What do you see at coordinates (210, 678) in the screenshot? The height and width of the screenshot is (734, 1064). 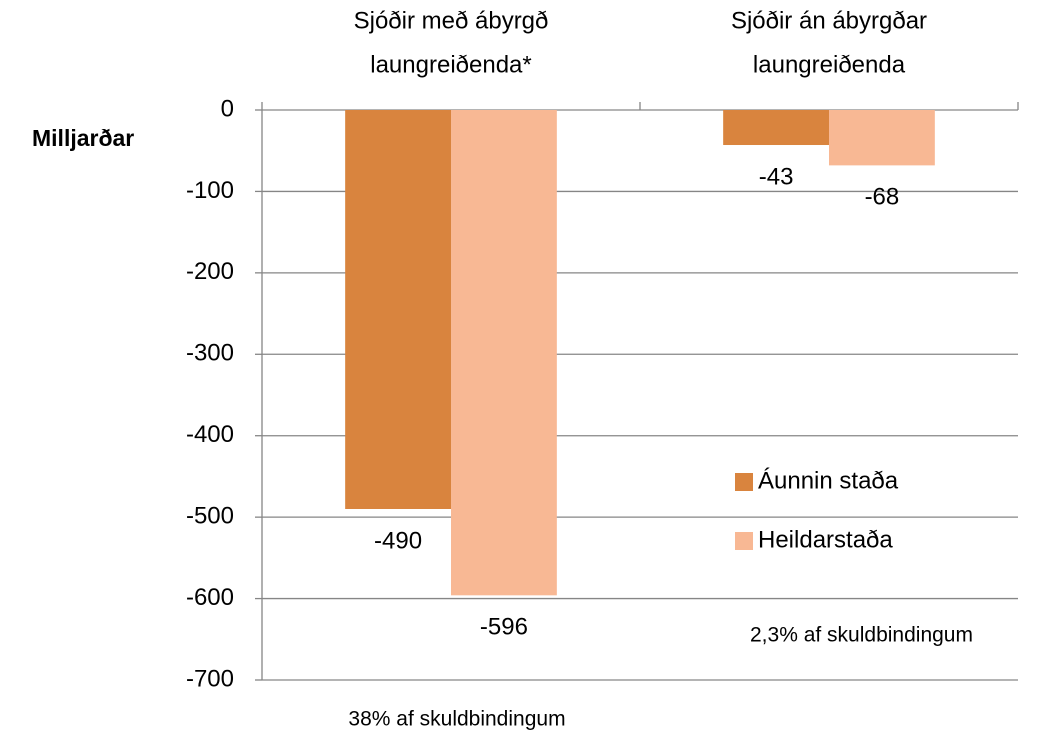 I see `y-tick-label: -700` at bounding box center [210, 678].